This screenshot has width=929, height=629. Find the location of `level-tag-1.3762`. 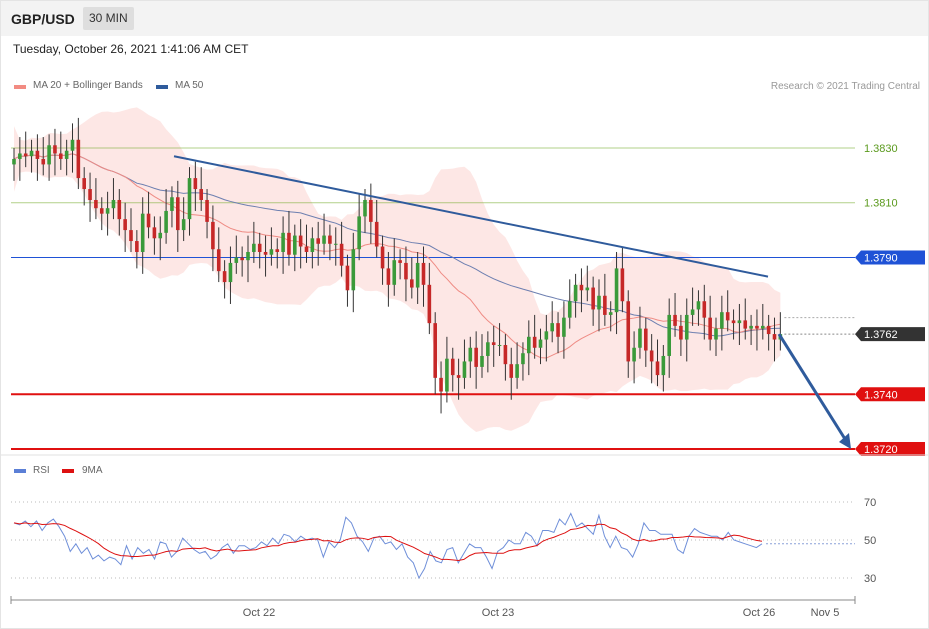

level-tag-1.3762 is located at coordinates (890, 334).